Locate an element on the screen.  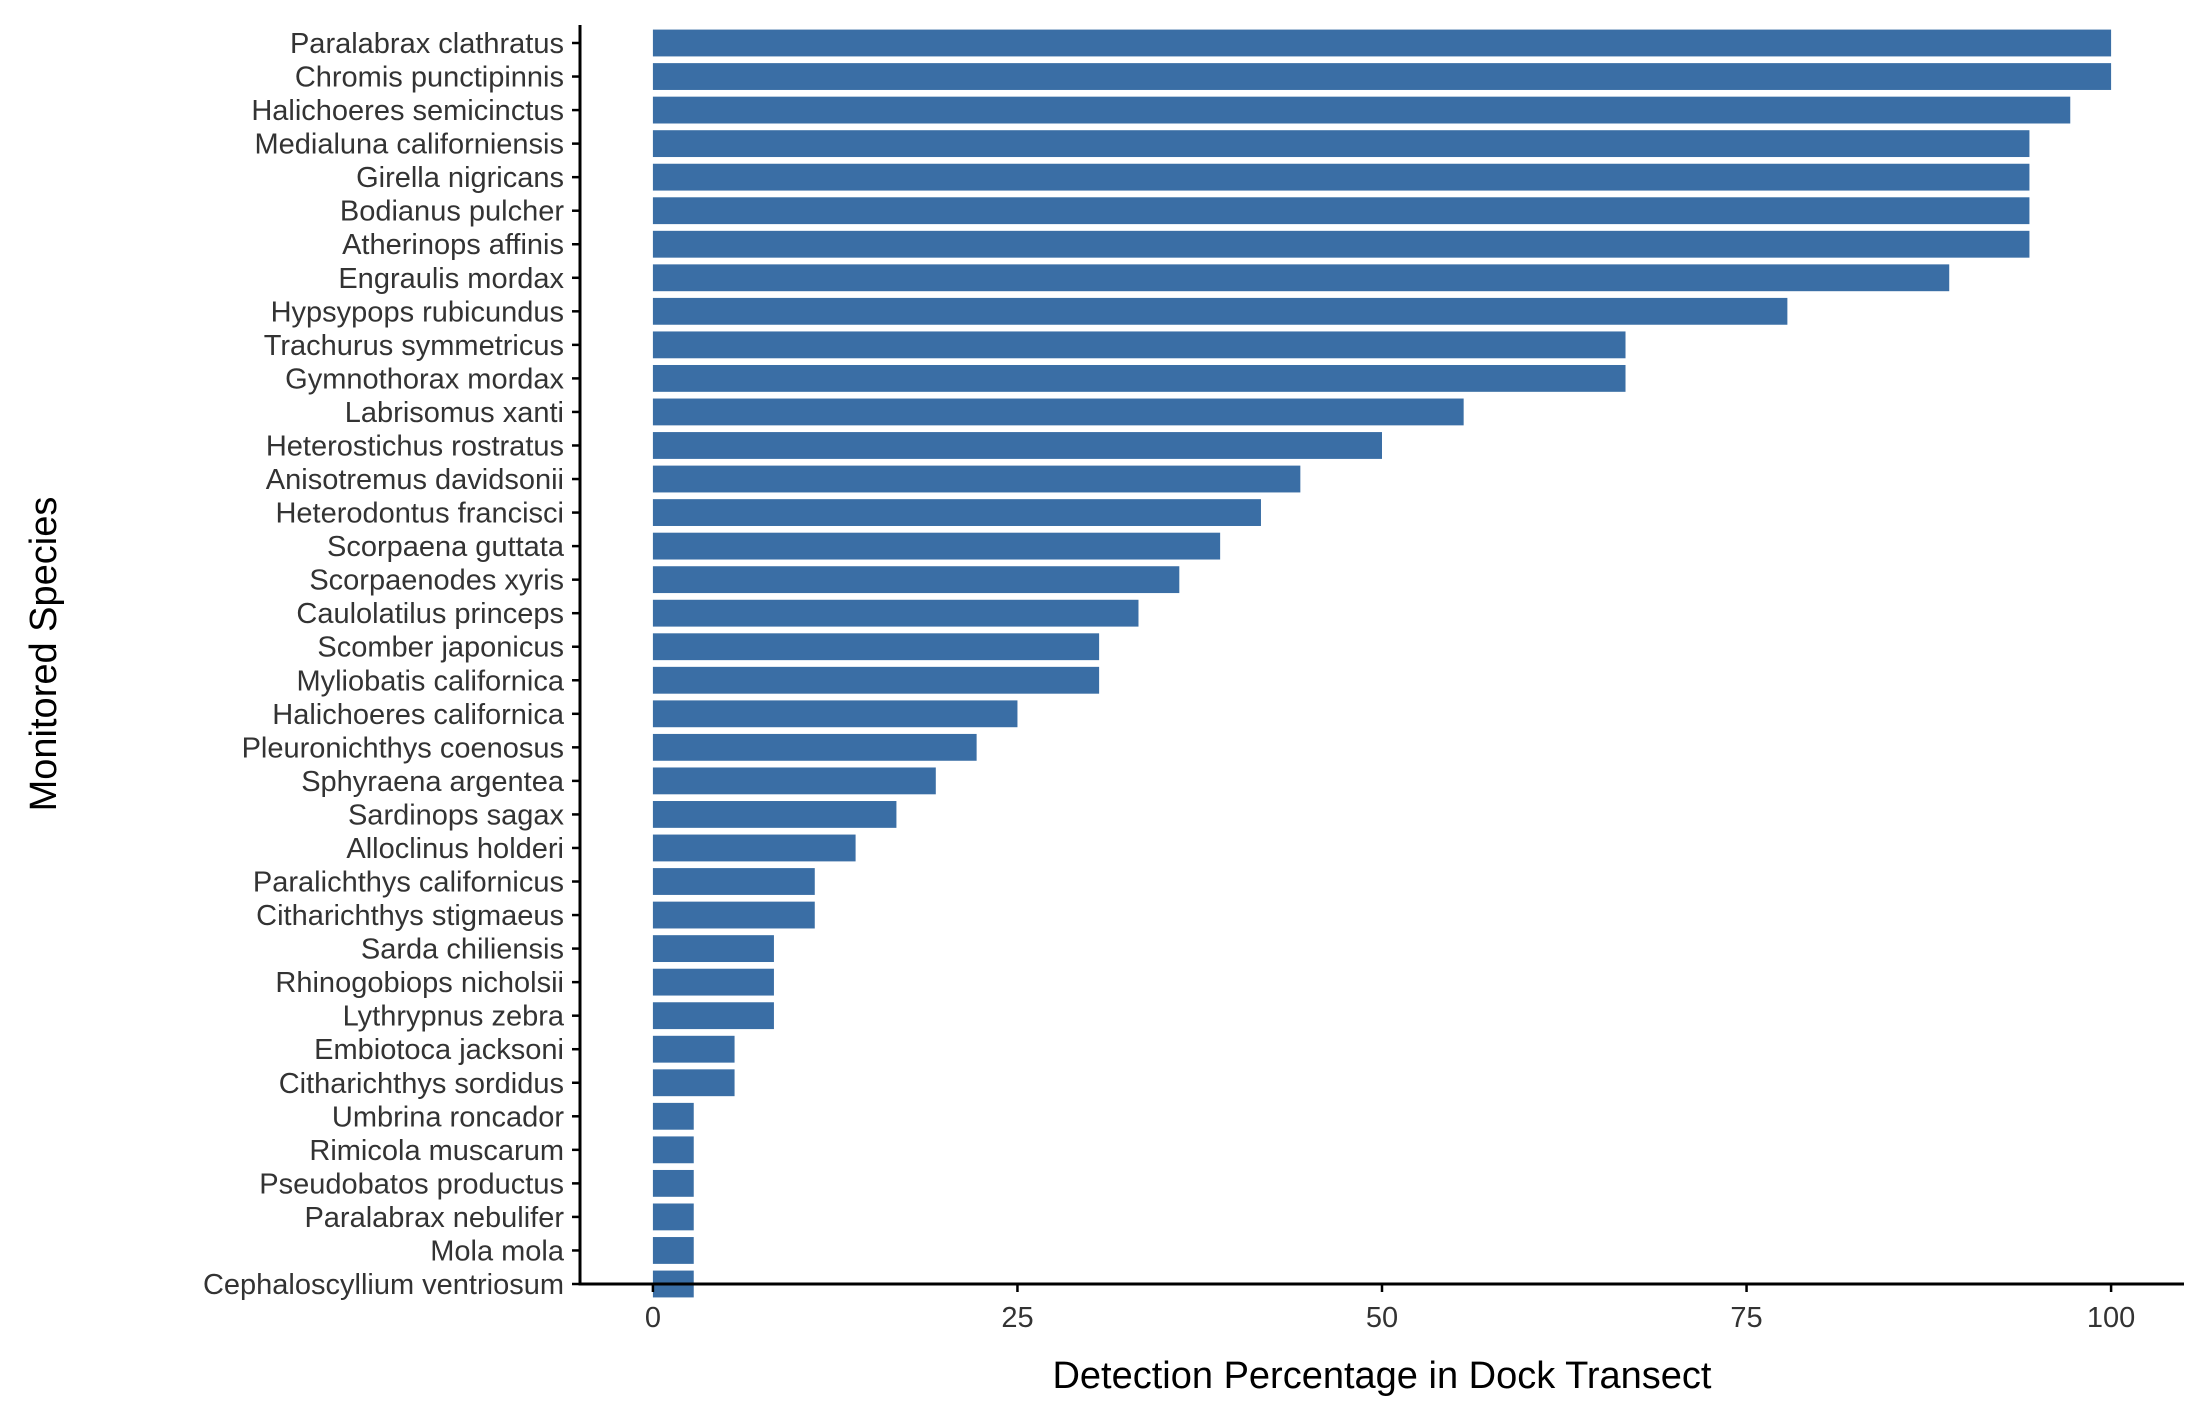
y-tick-label: Halichoeres semicinctus is located at coordinates (407, 111).